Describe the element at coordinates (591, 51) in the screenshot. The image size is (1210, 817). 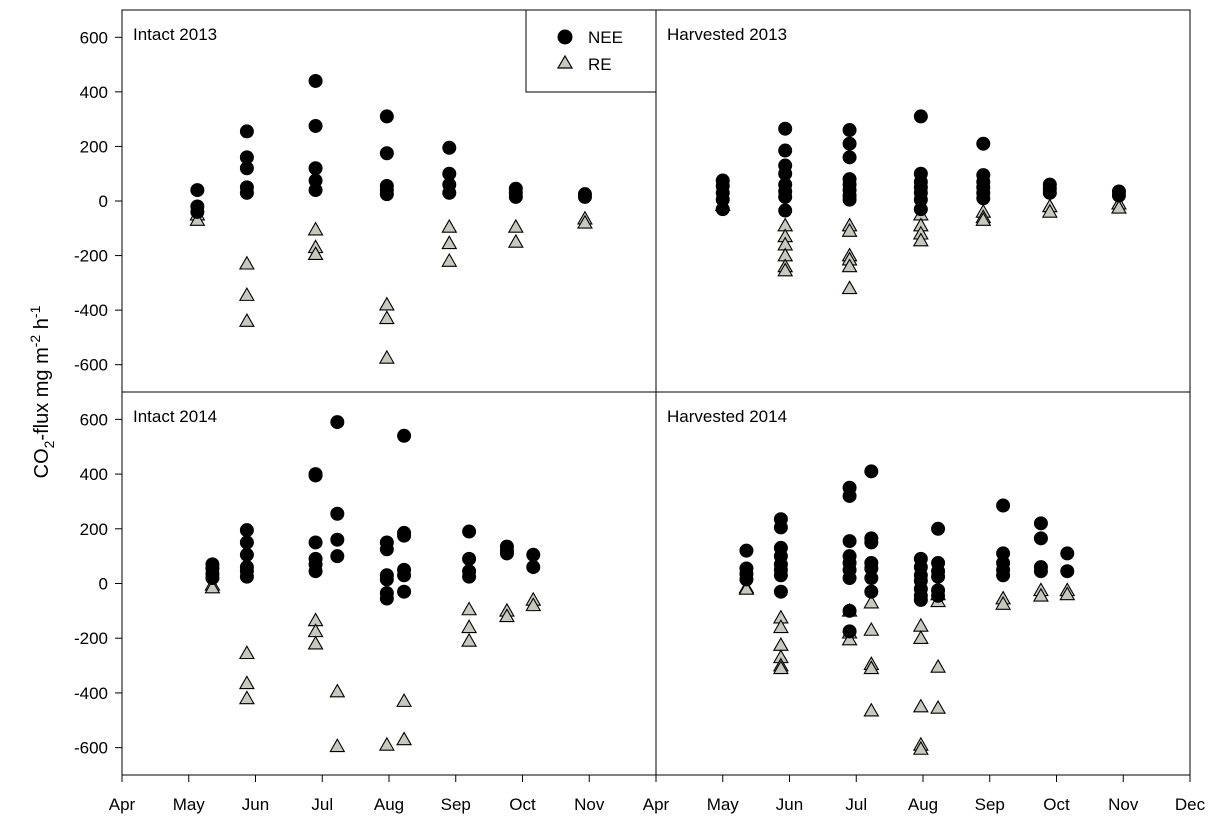
I see `legend-box` at that location.